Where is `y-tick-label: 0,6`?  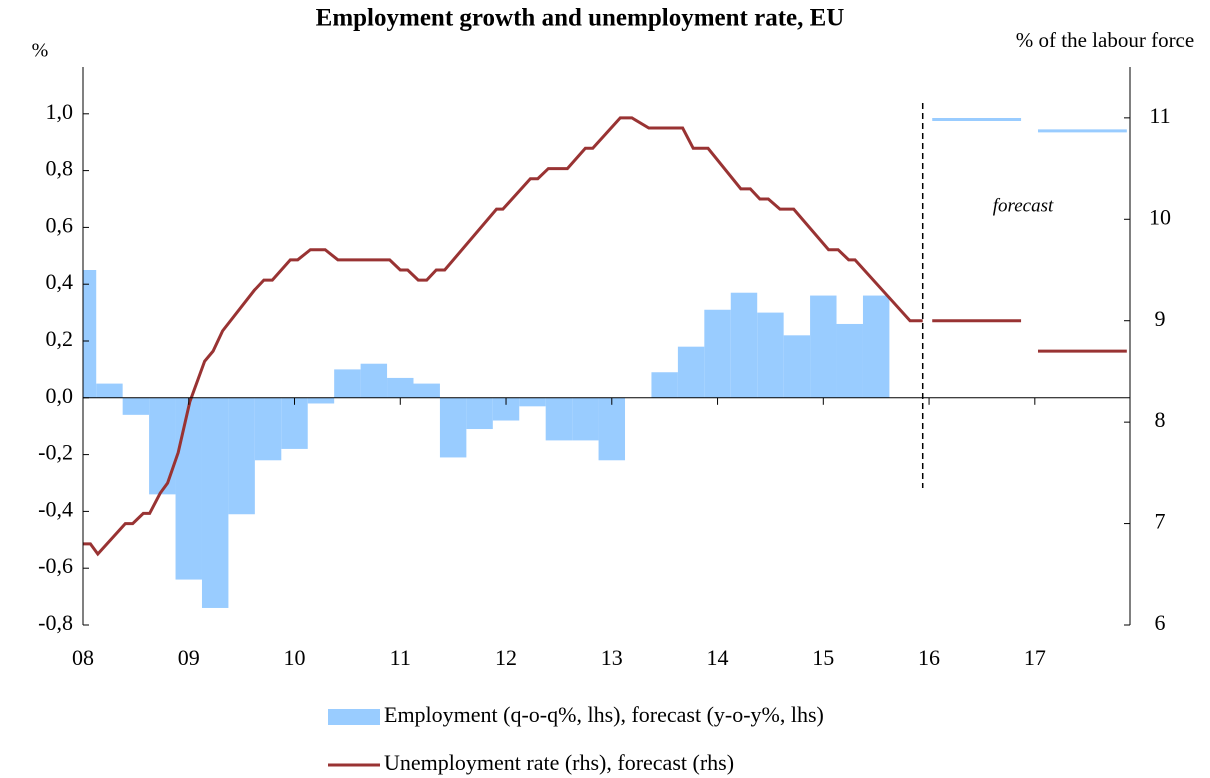
y-tick-label: 0,6 is located at coordinates (60, 224).